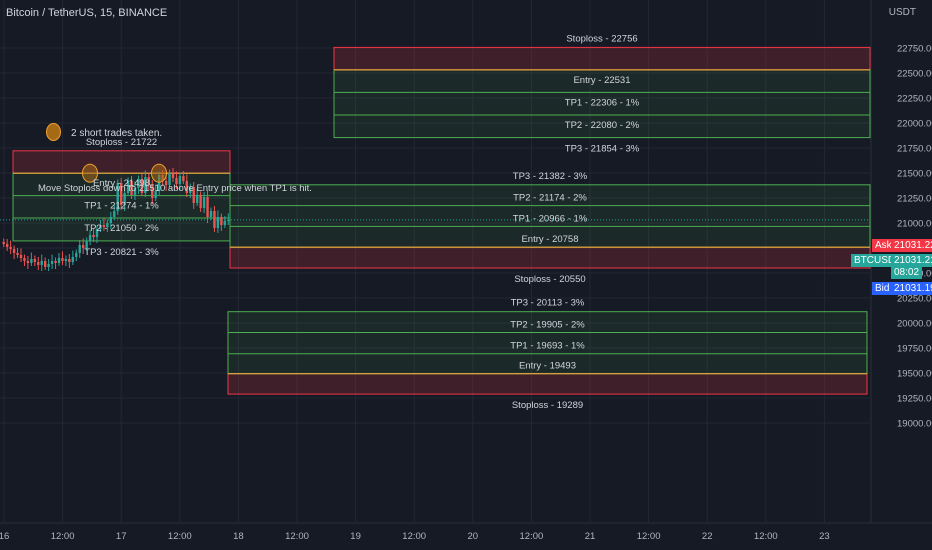 Image resolution: width=932 pixels, height=550 pixels. I want to click on bid-label: Bid, so click(882, 288).